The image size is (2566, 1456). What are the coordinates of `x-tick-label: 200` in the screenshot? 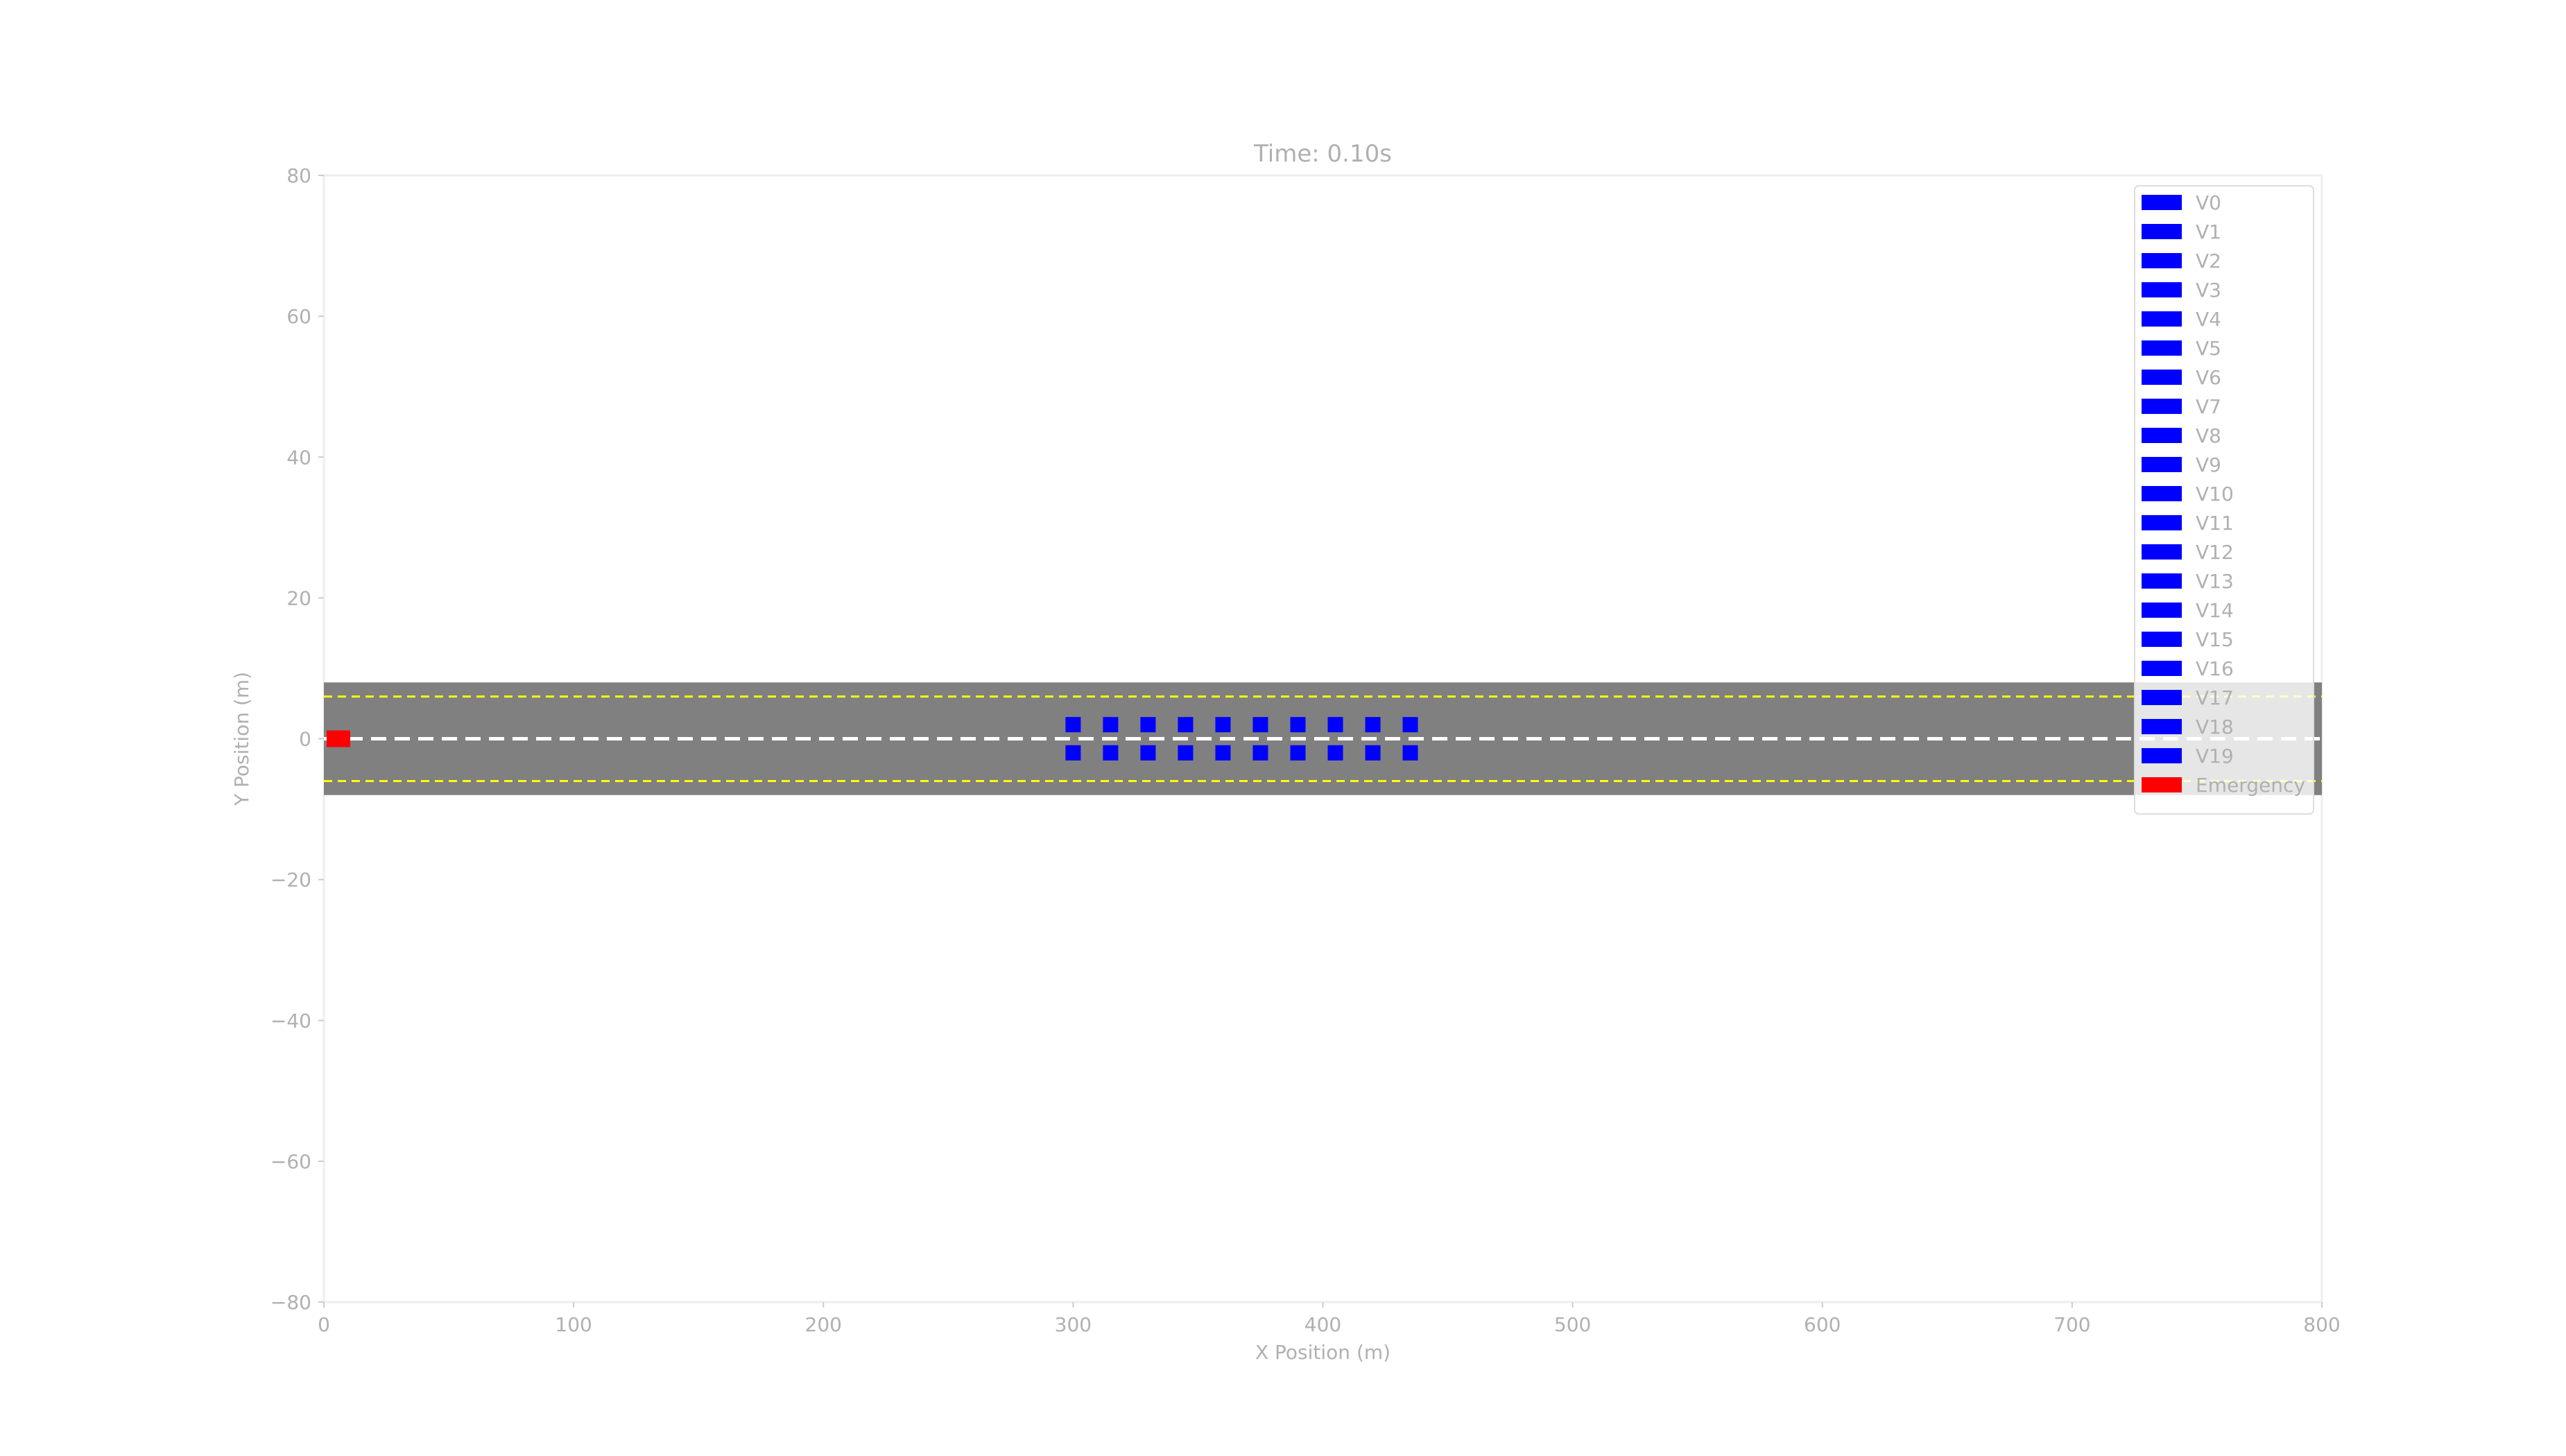 It's located at (823, 1324).